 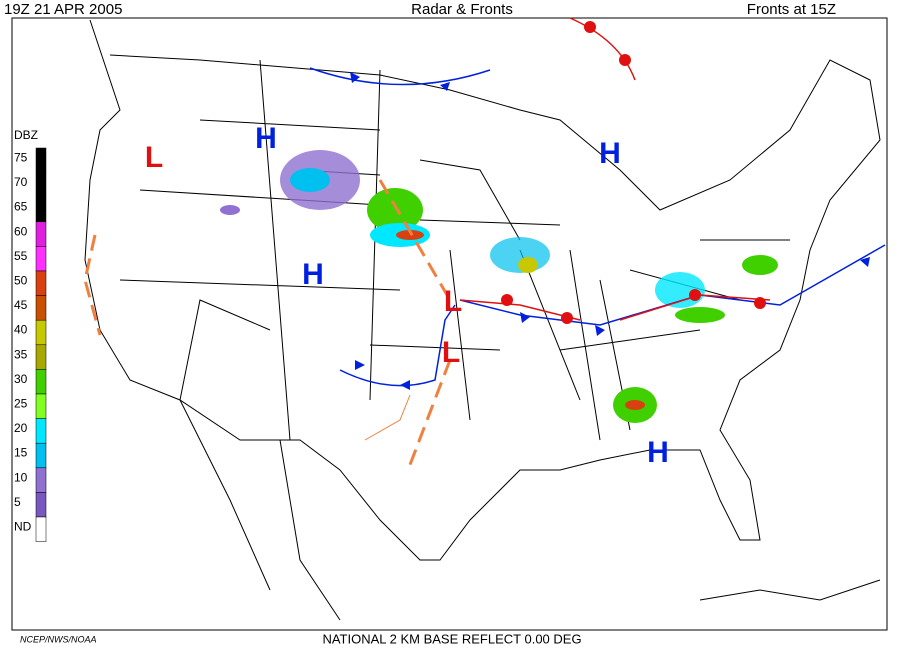 I want to click on legend-label: 60, so click(x=21, y=231).